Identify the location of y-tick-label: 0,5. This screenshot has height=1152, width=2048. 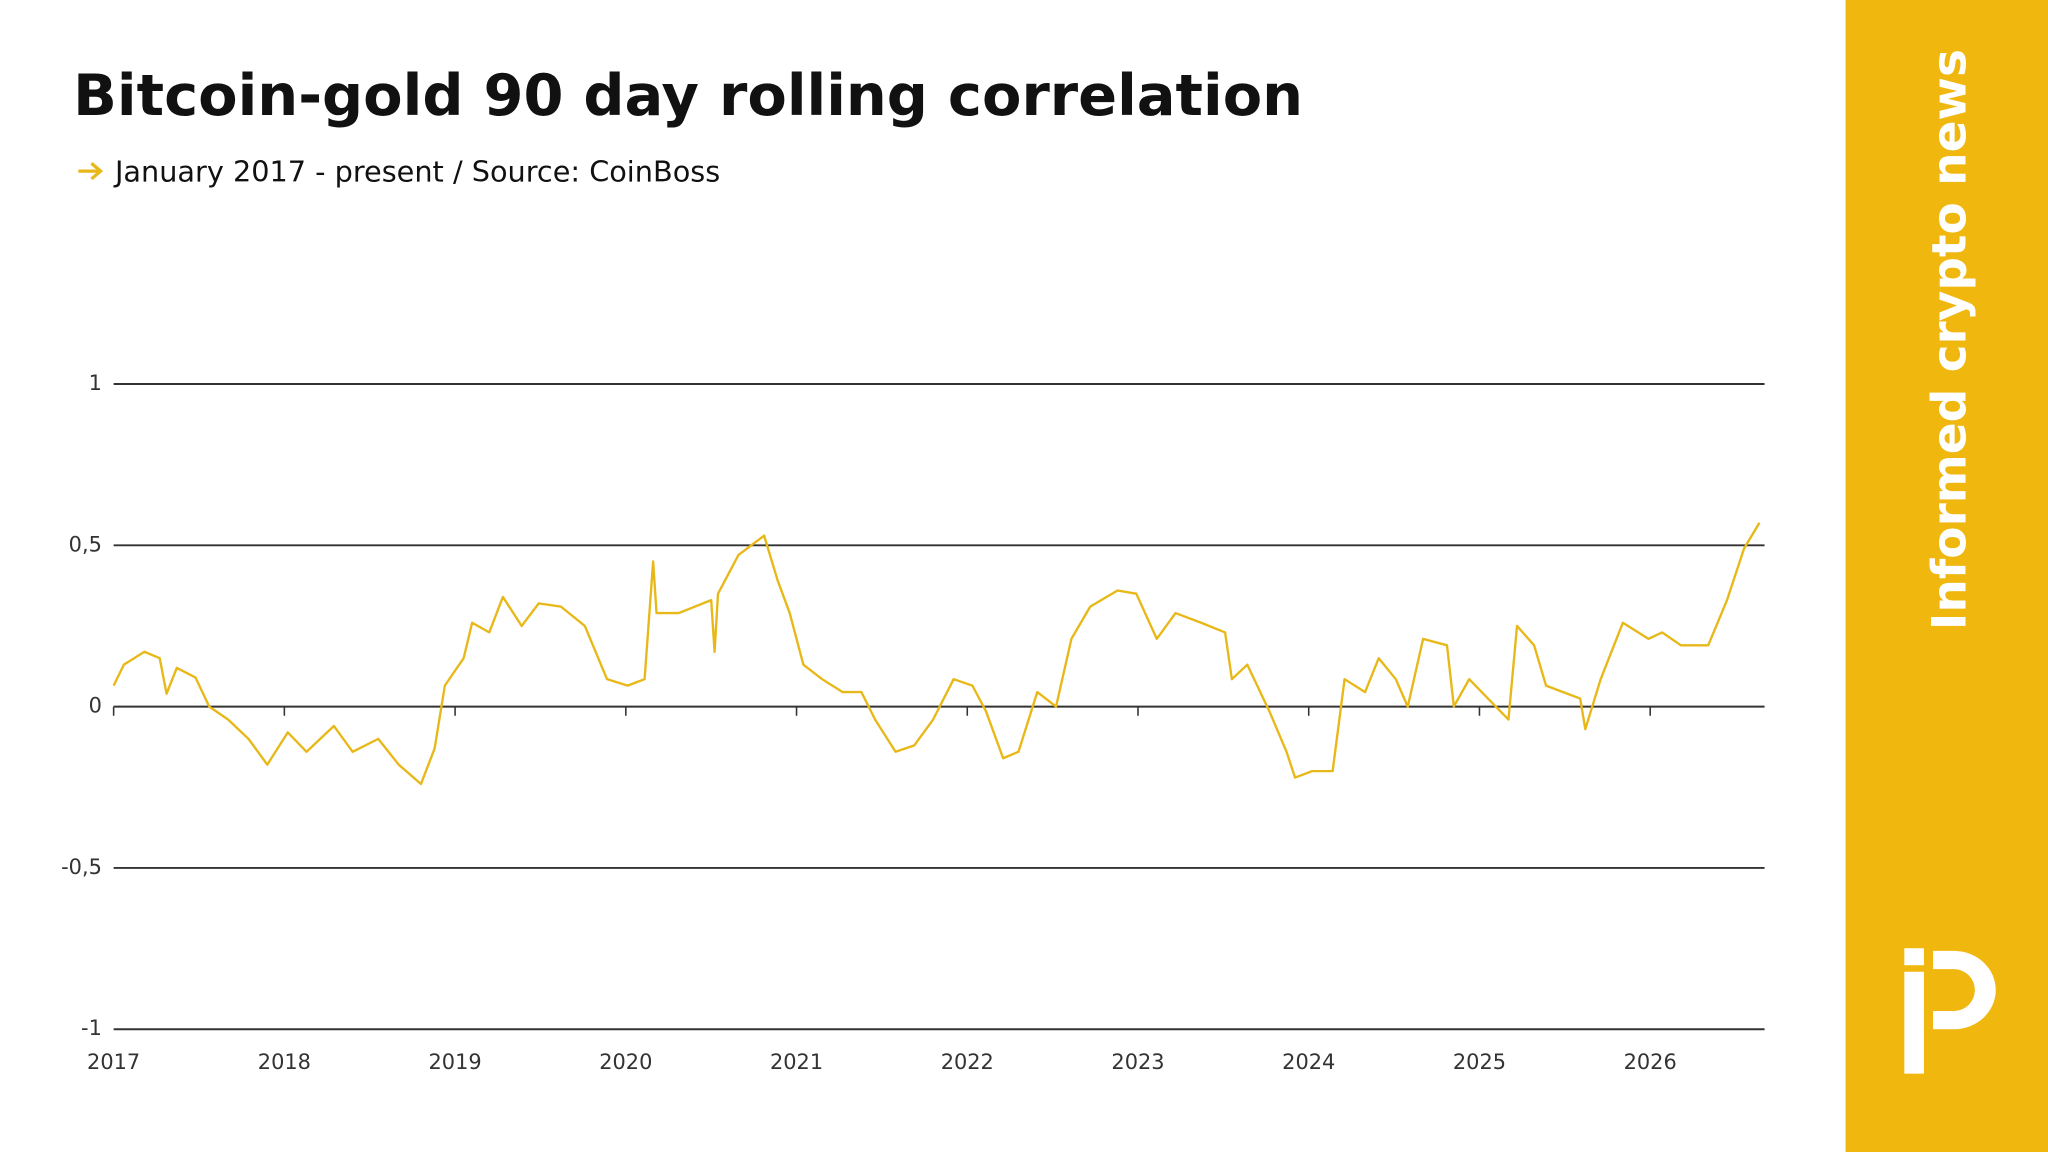
(85, 544).